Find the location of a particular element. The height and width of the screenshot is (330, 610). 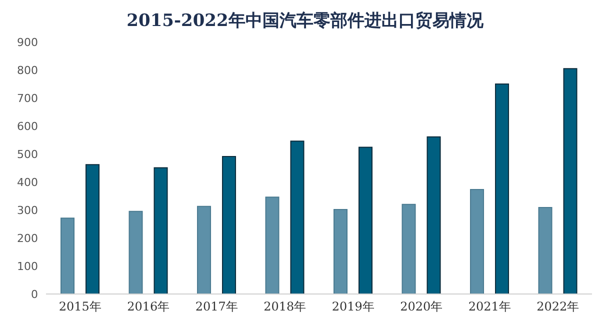

y-tick-label: 800 is located at coordinates (27, 70).